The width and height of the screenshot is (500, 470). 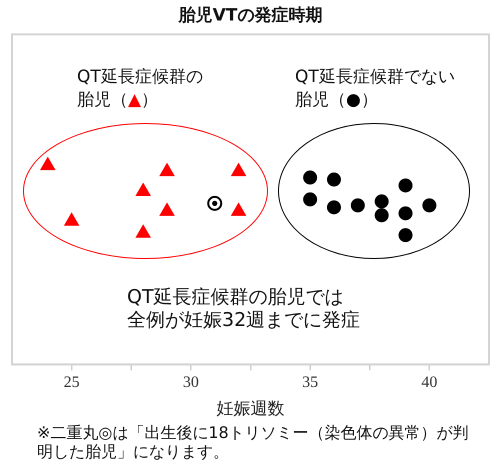 What do you see at coordinates (429, 383) in the screenshot?
I see `x-tick-label: 40` at bounding box center [429, 383].